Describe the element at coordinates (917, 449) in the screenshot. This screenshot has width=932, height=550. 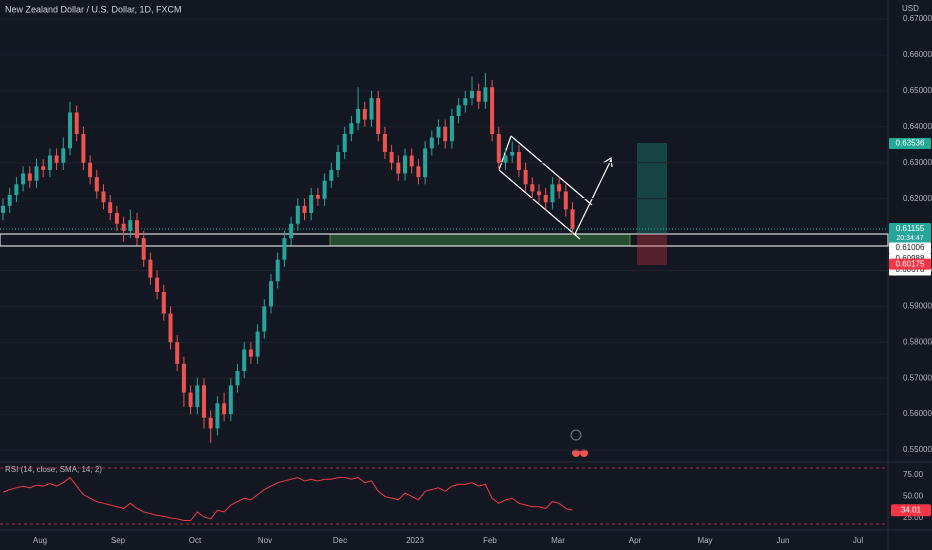
I see `y-tick-label: 0.55000` at that location.